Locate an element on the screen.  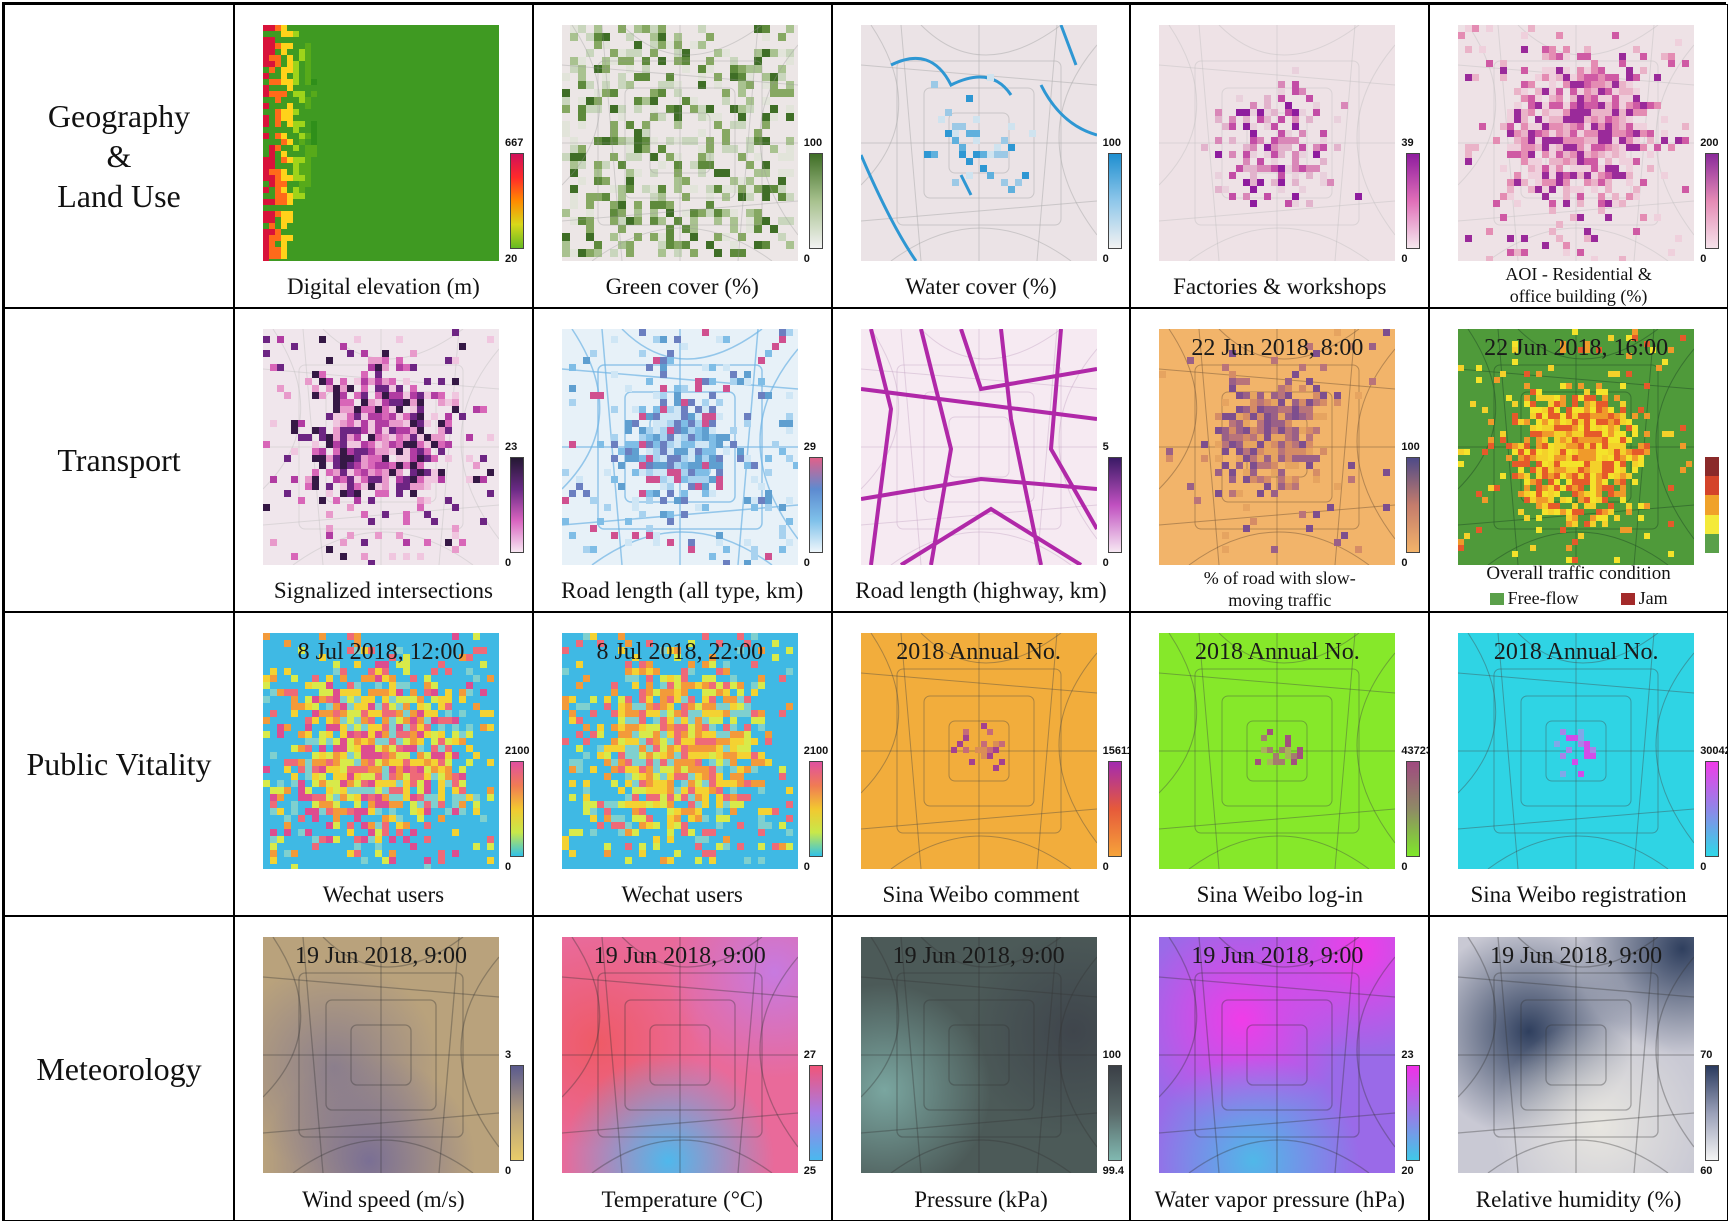
panel-caption: Sina Weibo comment is located at coordinates (981, 894).